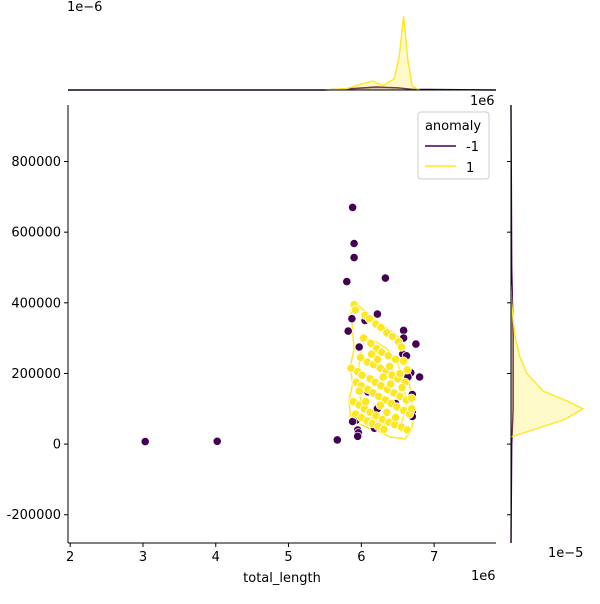 Image resolution: width=600 pixels, height=604 pixels. What do you see at coordinates (70, 557) in the screenshot?
I see `x-tick-label: 2` at bounding box center [70, 557].